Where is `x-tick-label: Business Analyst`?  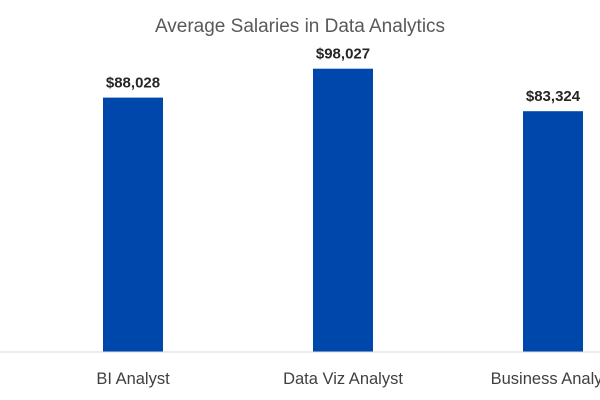 x-tick-label: Business Analyst is located at coordinates (545, 379).